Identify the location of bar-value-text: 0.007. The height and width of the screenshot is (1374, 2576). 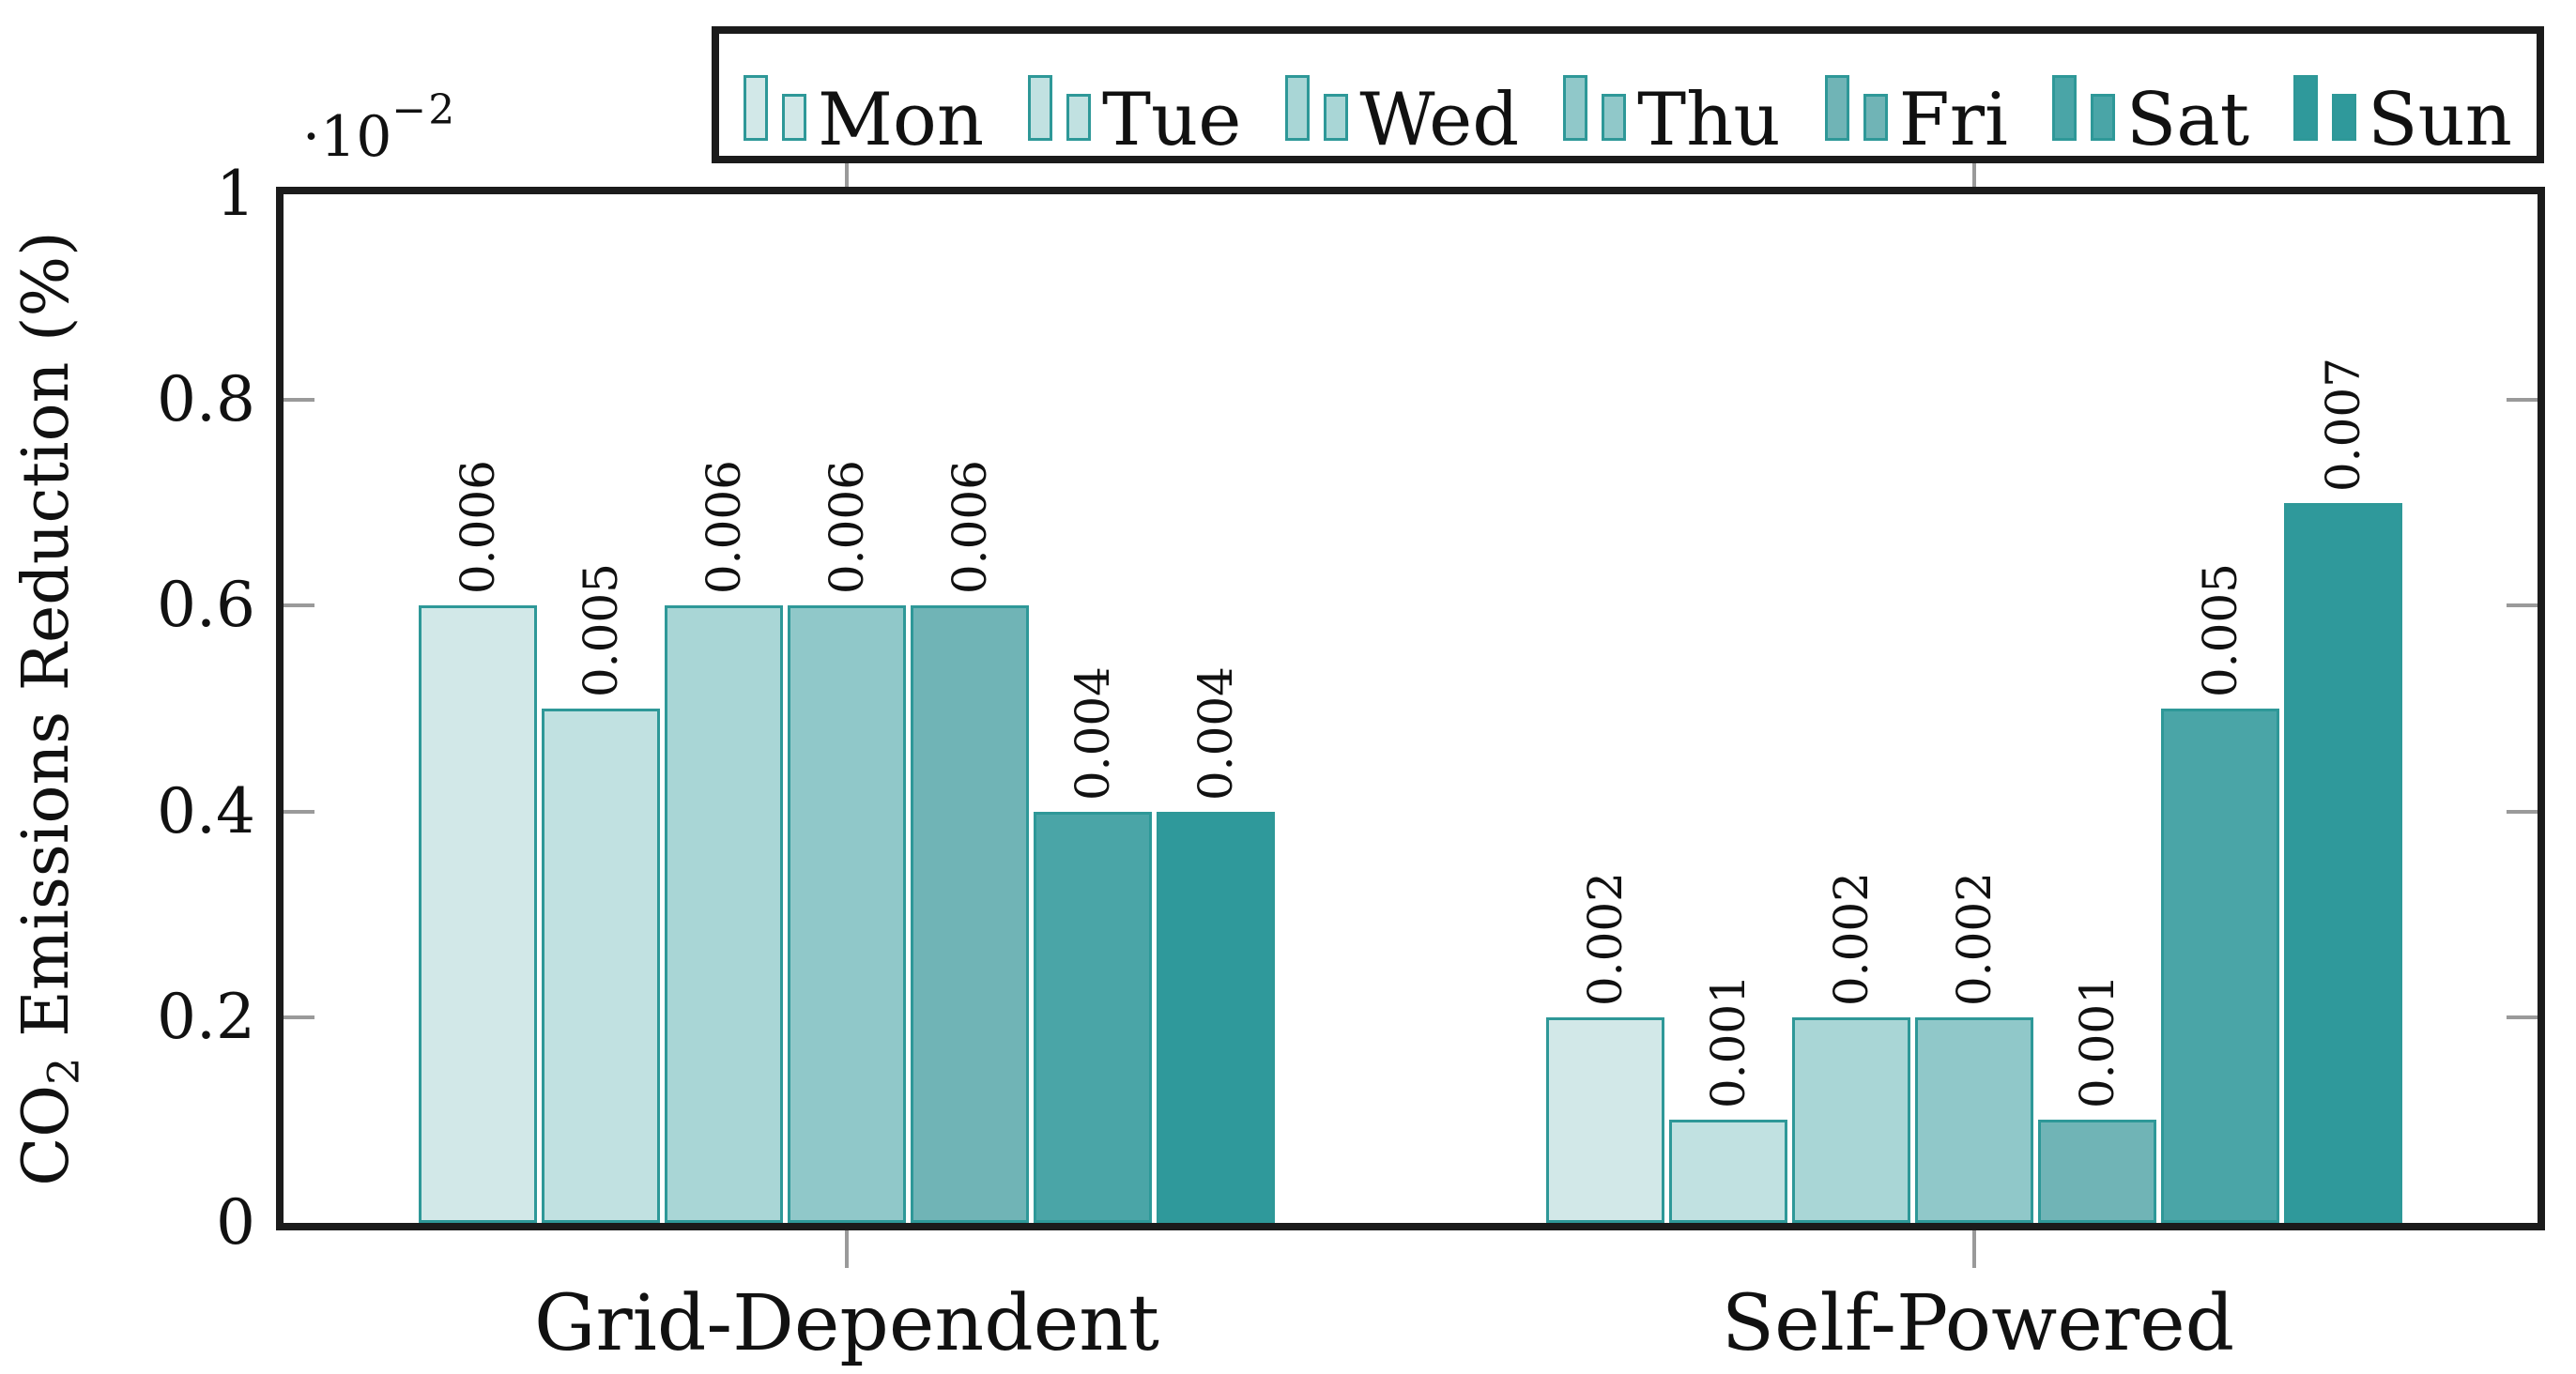
(2343, 424).